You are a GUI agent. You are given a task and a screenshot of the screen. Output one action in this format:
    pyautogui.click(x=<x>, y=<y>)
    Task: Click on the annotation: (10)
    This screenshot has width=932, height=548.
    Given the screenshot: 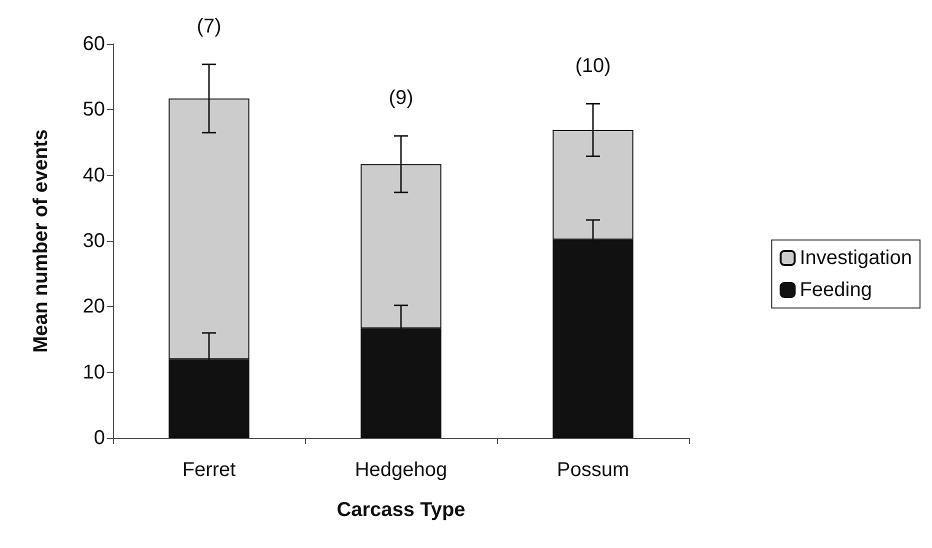 What is the action you would take?
    pyautogui.click(x=593, y=65)
    